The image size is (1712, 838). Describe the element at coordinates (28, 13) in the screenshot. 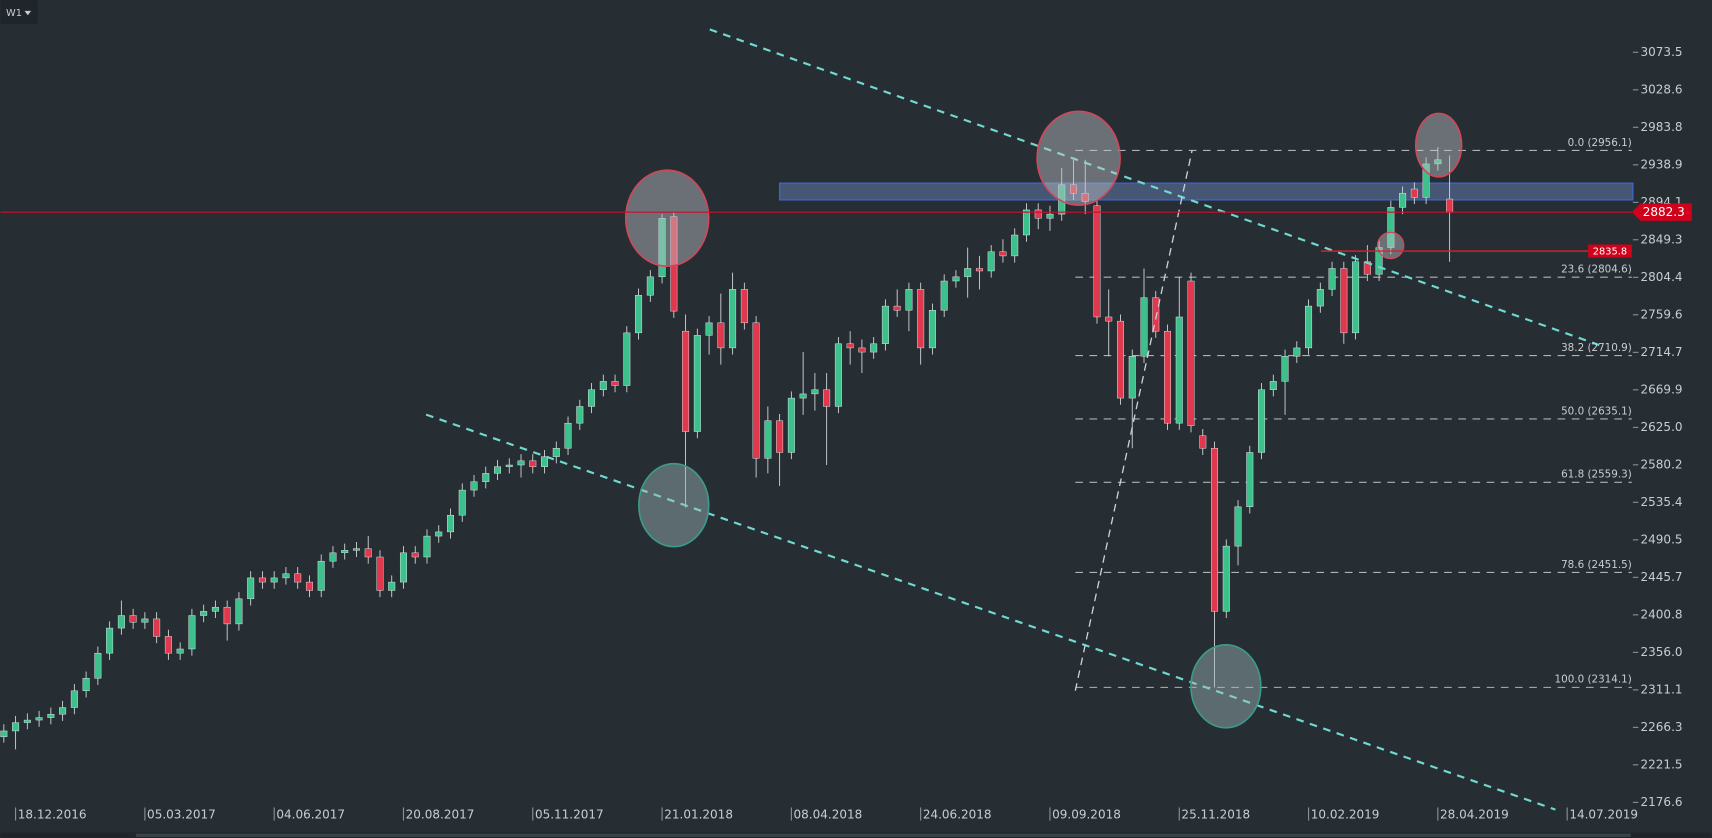

I see `dropdown-arrow` at that location.